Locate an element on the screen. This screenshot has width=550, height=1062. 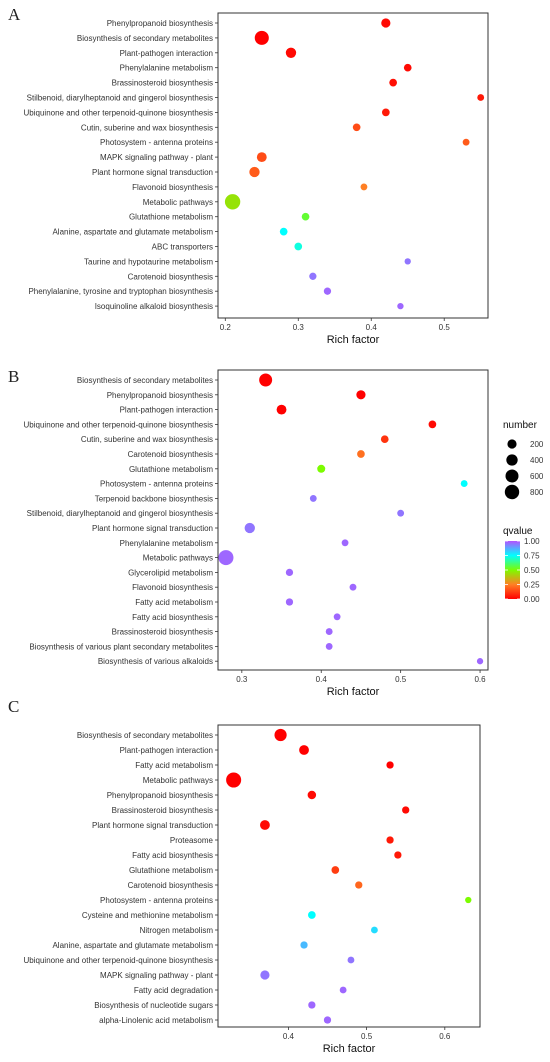
size-legend-label: 600 is located at coordinates (537, 476).